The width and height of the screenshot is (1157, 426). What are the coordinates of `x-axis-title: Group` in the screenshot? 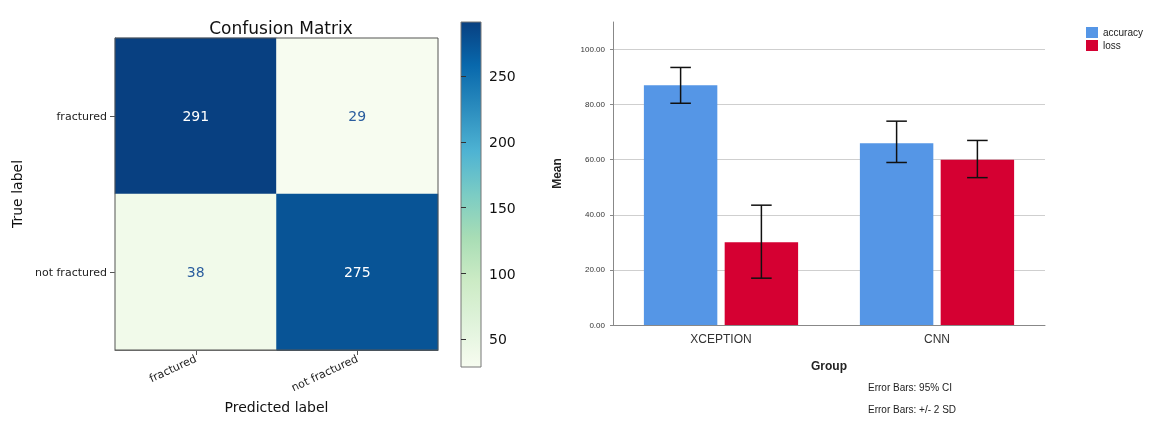 It's located at (829, 366).